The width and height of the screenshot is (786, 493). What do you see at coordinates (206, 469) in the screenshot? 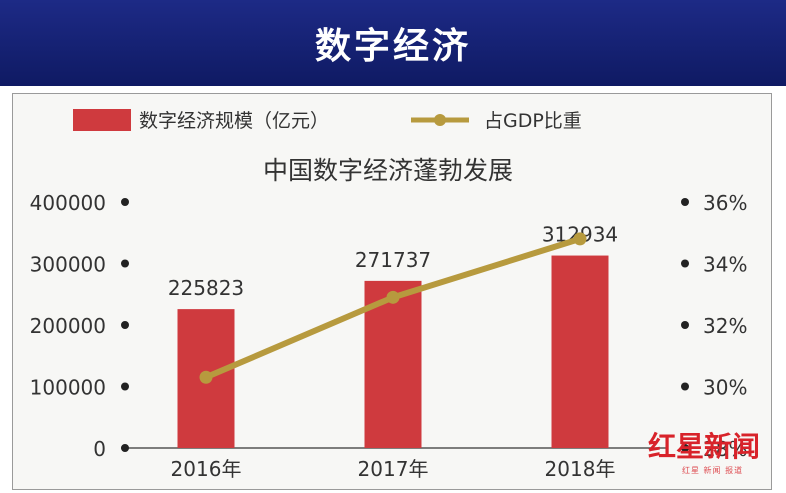
I see `x-tick-label: 2016年` at bounding box center [206, 469].